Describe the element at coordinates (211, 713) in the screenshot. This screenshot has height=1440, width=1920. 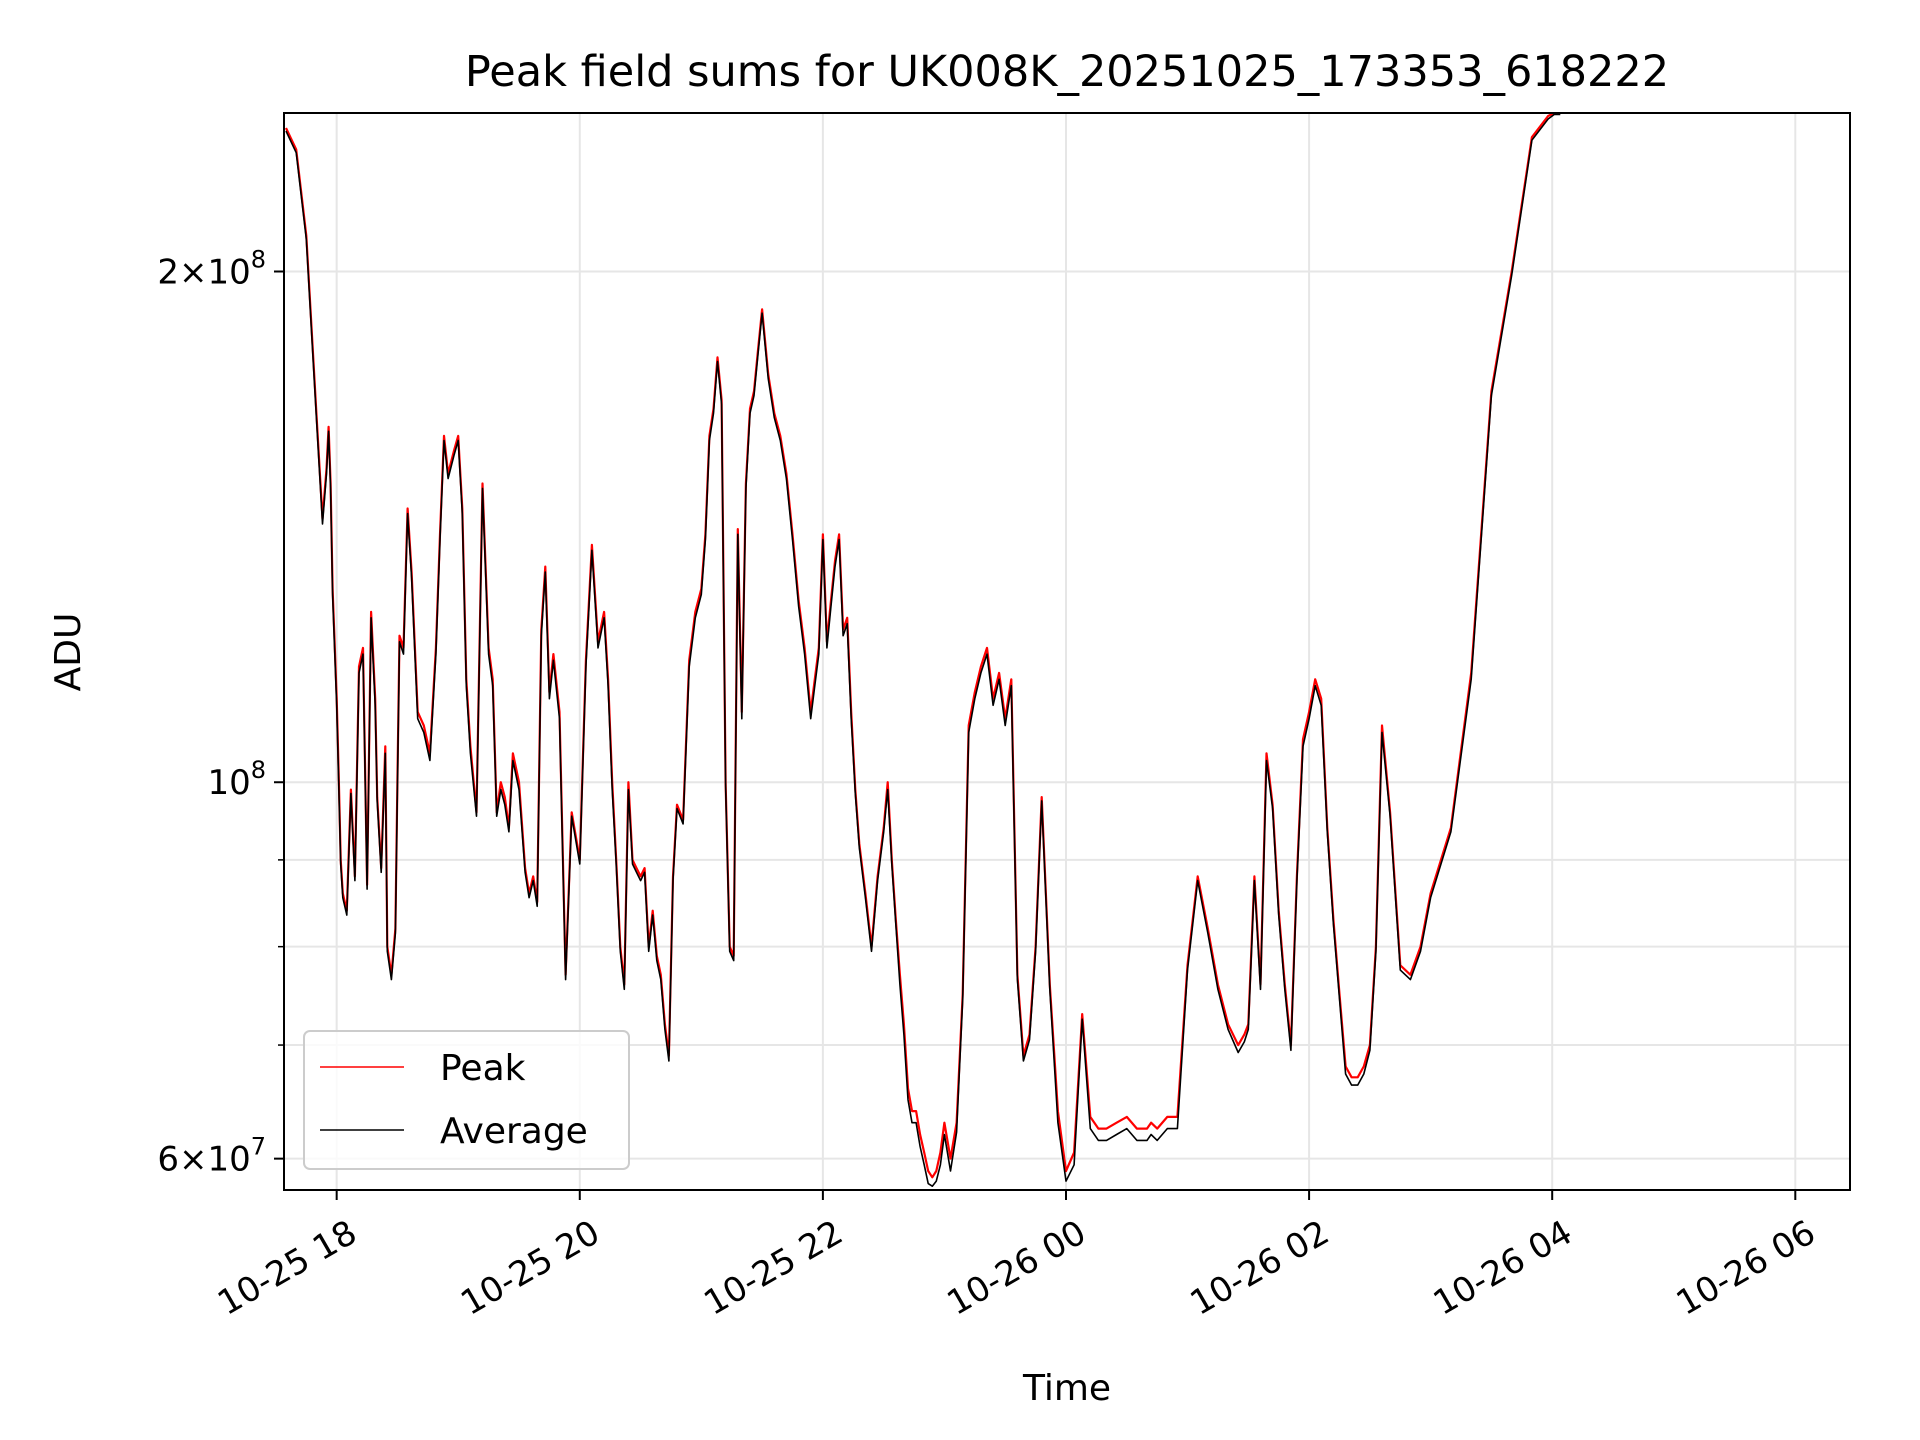
I see `y-tick-labels: 6×107 108 2×108` at that location.